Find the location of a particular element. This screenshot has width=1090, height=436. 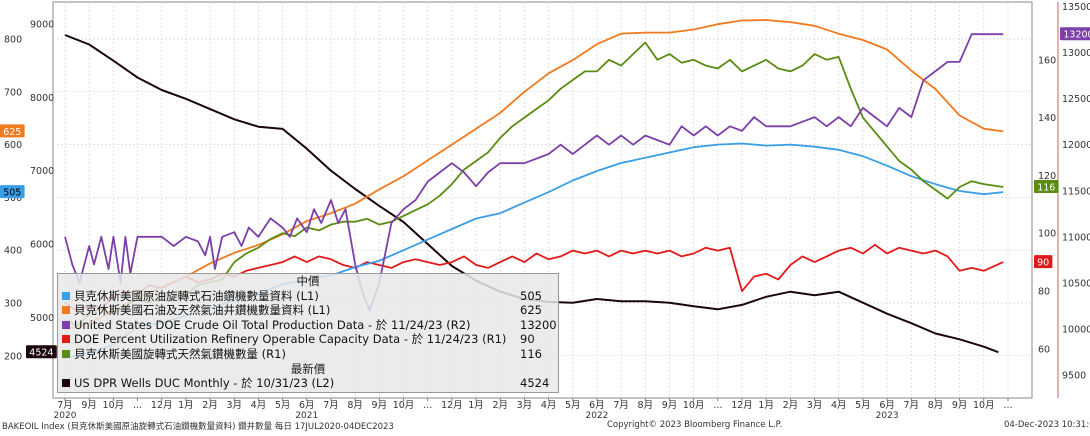

legend-value-refinery-utilization: 90 is located at coordinates (527, 339).